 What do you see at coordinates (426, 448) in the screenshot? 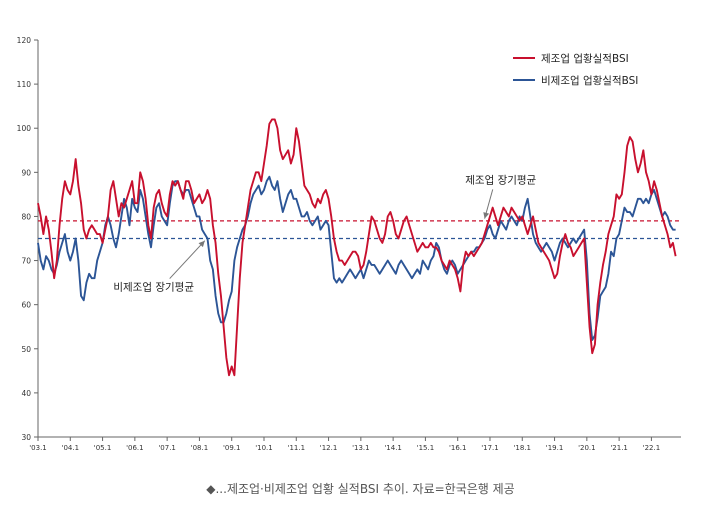
I see `x-tick-label: '15.1` at bounding box center [426, 448].